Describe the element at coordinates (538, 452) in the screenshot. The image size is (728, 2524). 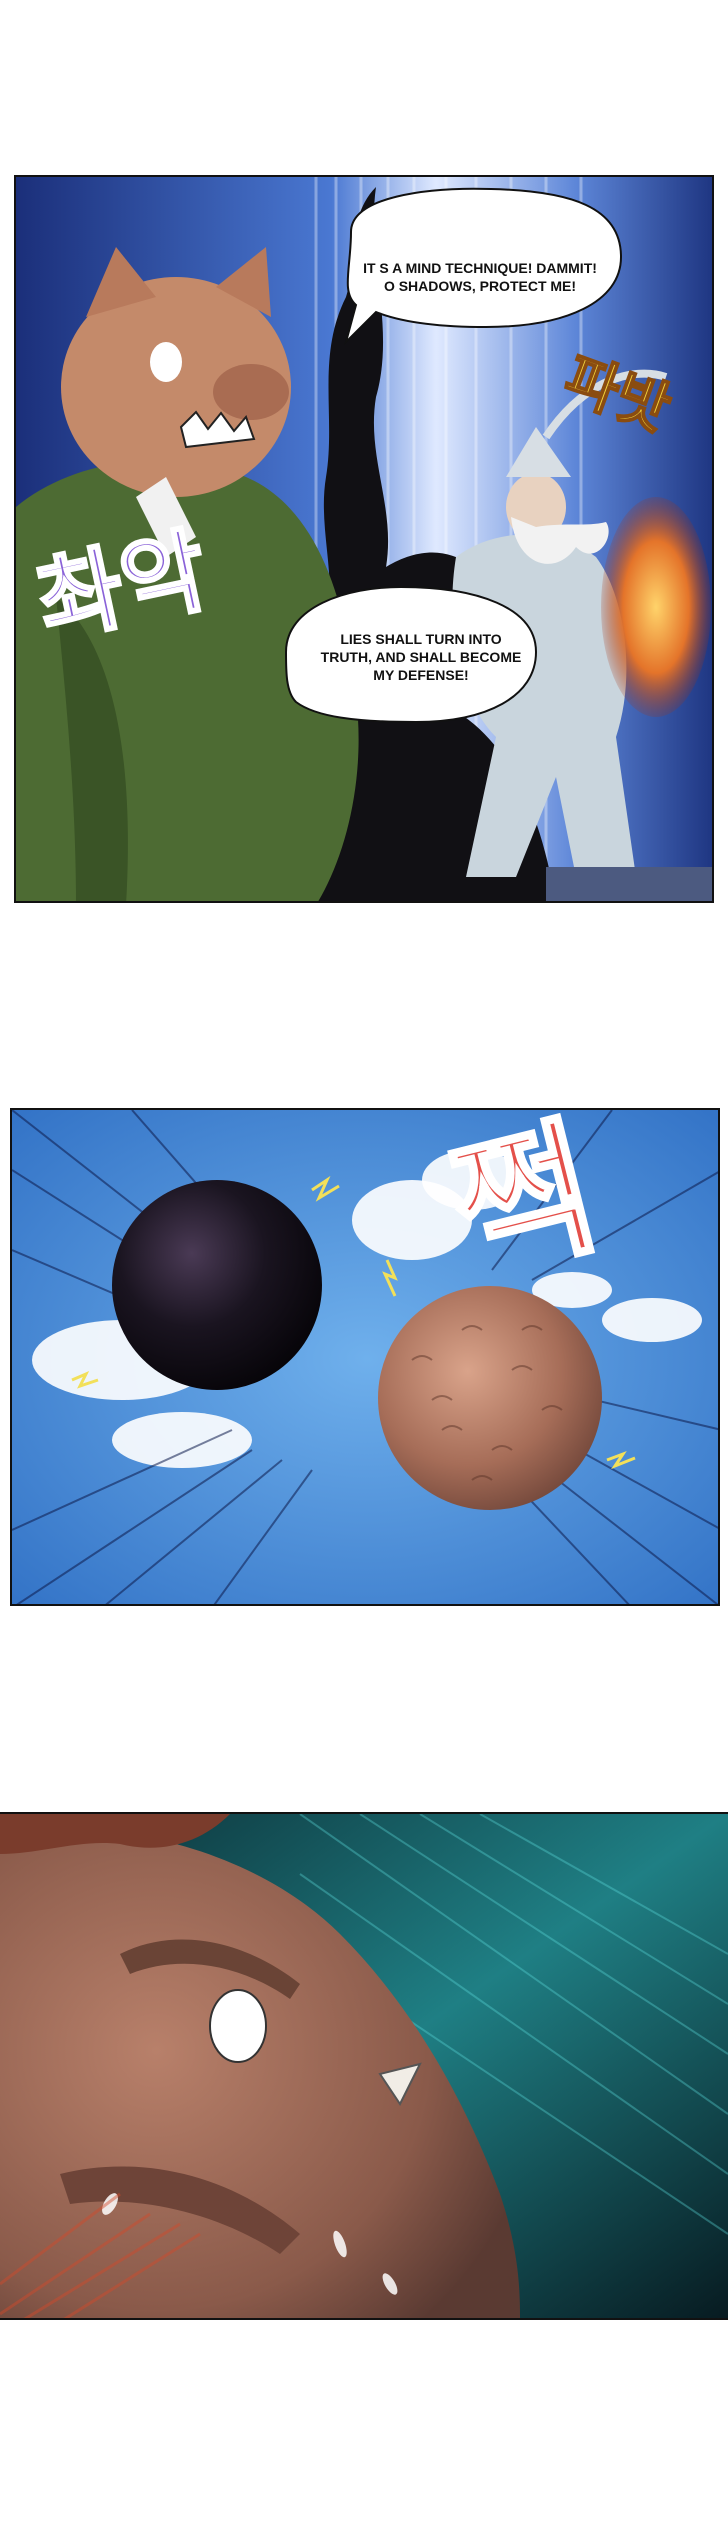
I see `sage-hat` at that location.